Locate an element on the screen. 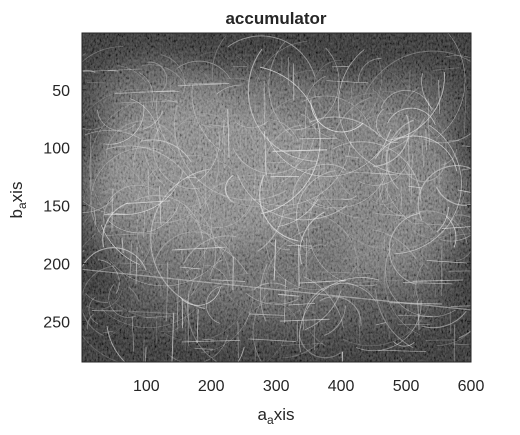 The image size is (520, 435). x-axis-label: aaxis is located at coordinates (276, 416).